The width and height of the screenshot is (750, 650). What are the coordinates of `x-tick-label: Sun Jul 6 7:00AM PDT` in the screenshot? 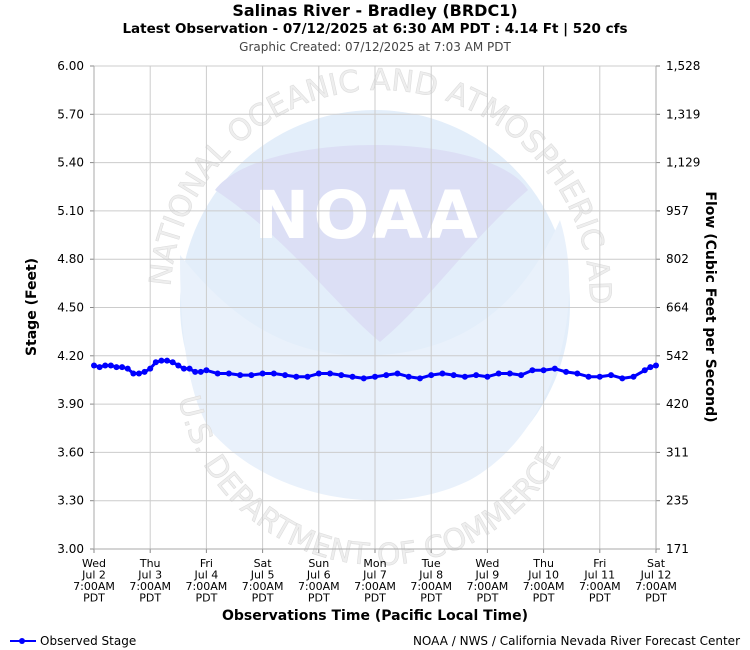 It's located at (319, 581).